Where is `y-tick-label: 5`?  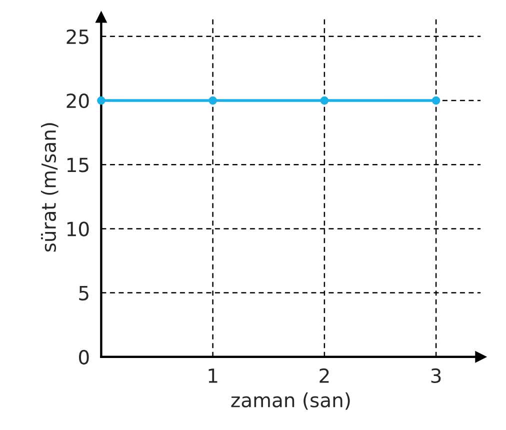 y-tick-label: 5 is located at coordinates (83, 293).